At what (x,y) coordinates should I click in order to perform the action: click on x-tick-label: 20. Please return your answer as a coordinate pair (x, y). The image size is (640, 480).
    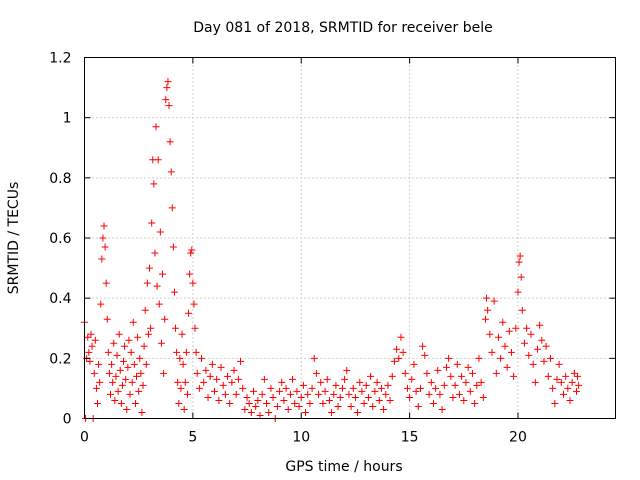
    Looking at the image, I should click on (518, 438).